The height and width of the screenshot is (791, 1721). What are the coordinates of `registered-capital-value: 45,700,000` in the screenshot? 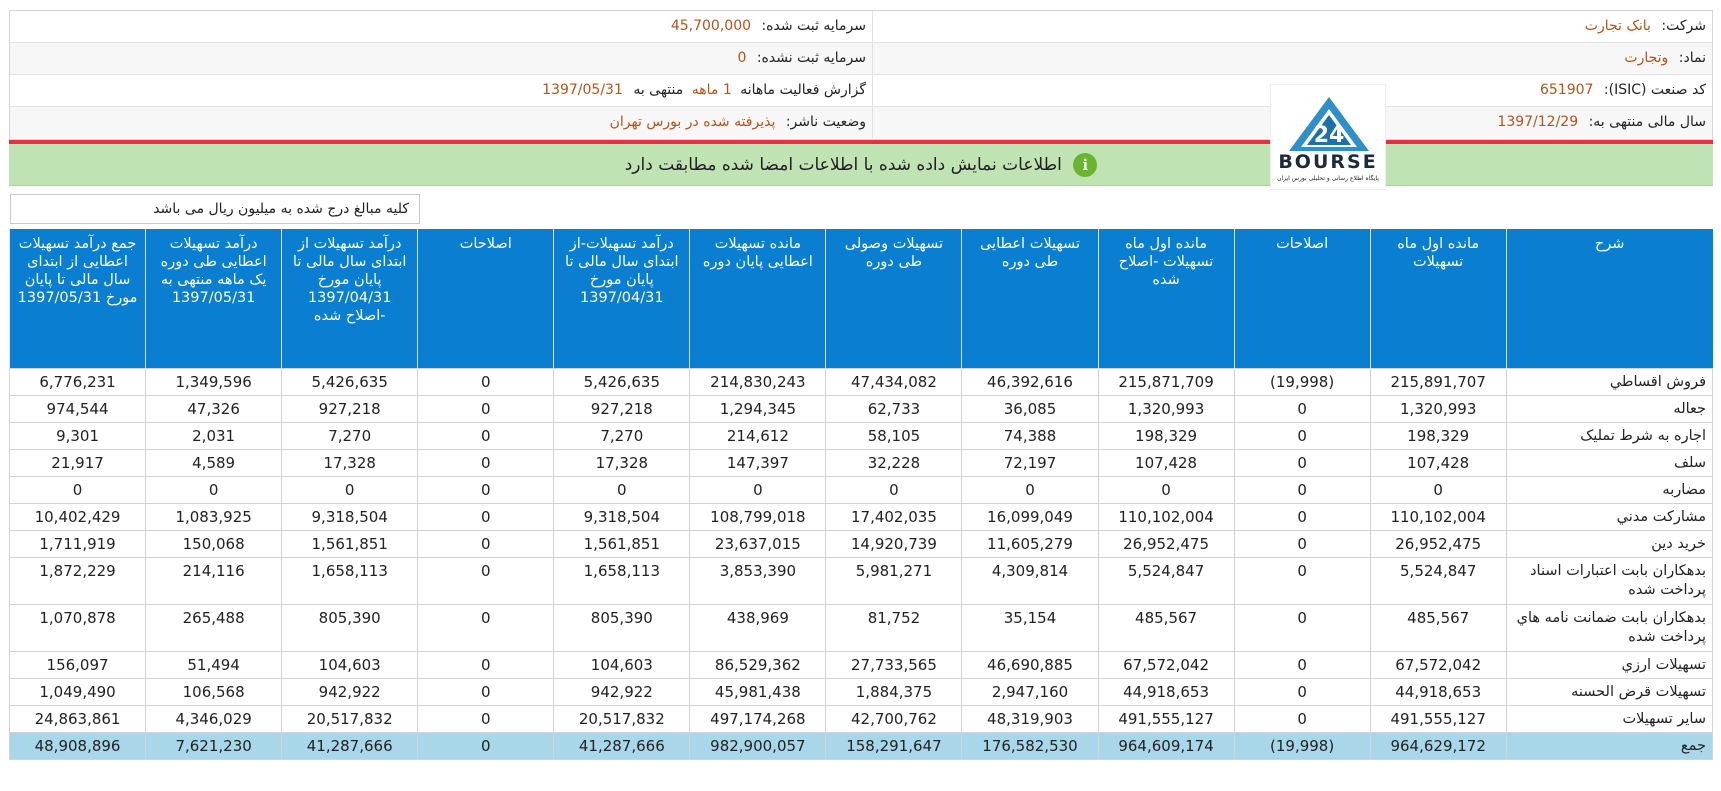 It's located at (711, 26).